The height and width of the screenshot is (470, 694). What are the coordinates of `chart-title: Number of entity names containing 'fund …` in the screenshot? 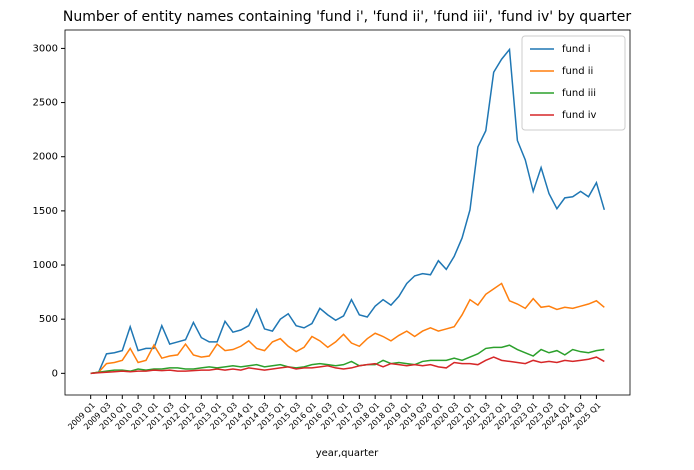 It's located at (347, 17).